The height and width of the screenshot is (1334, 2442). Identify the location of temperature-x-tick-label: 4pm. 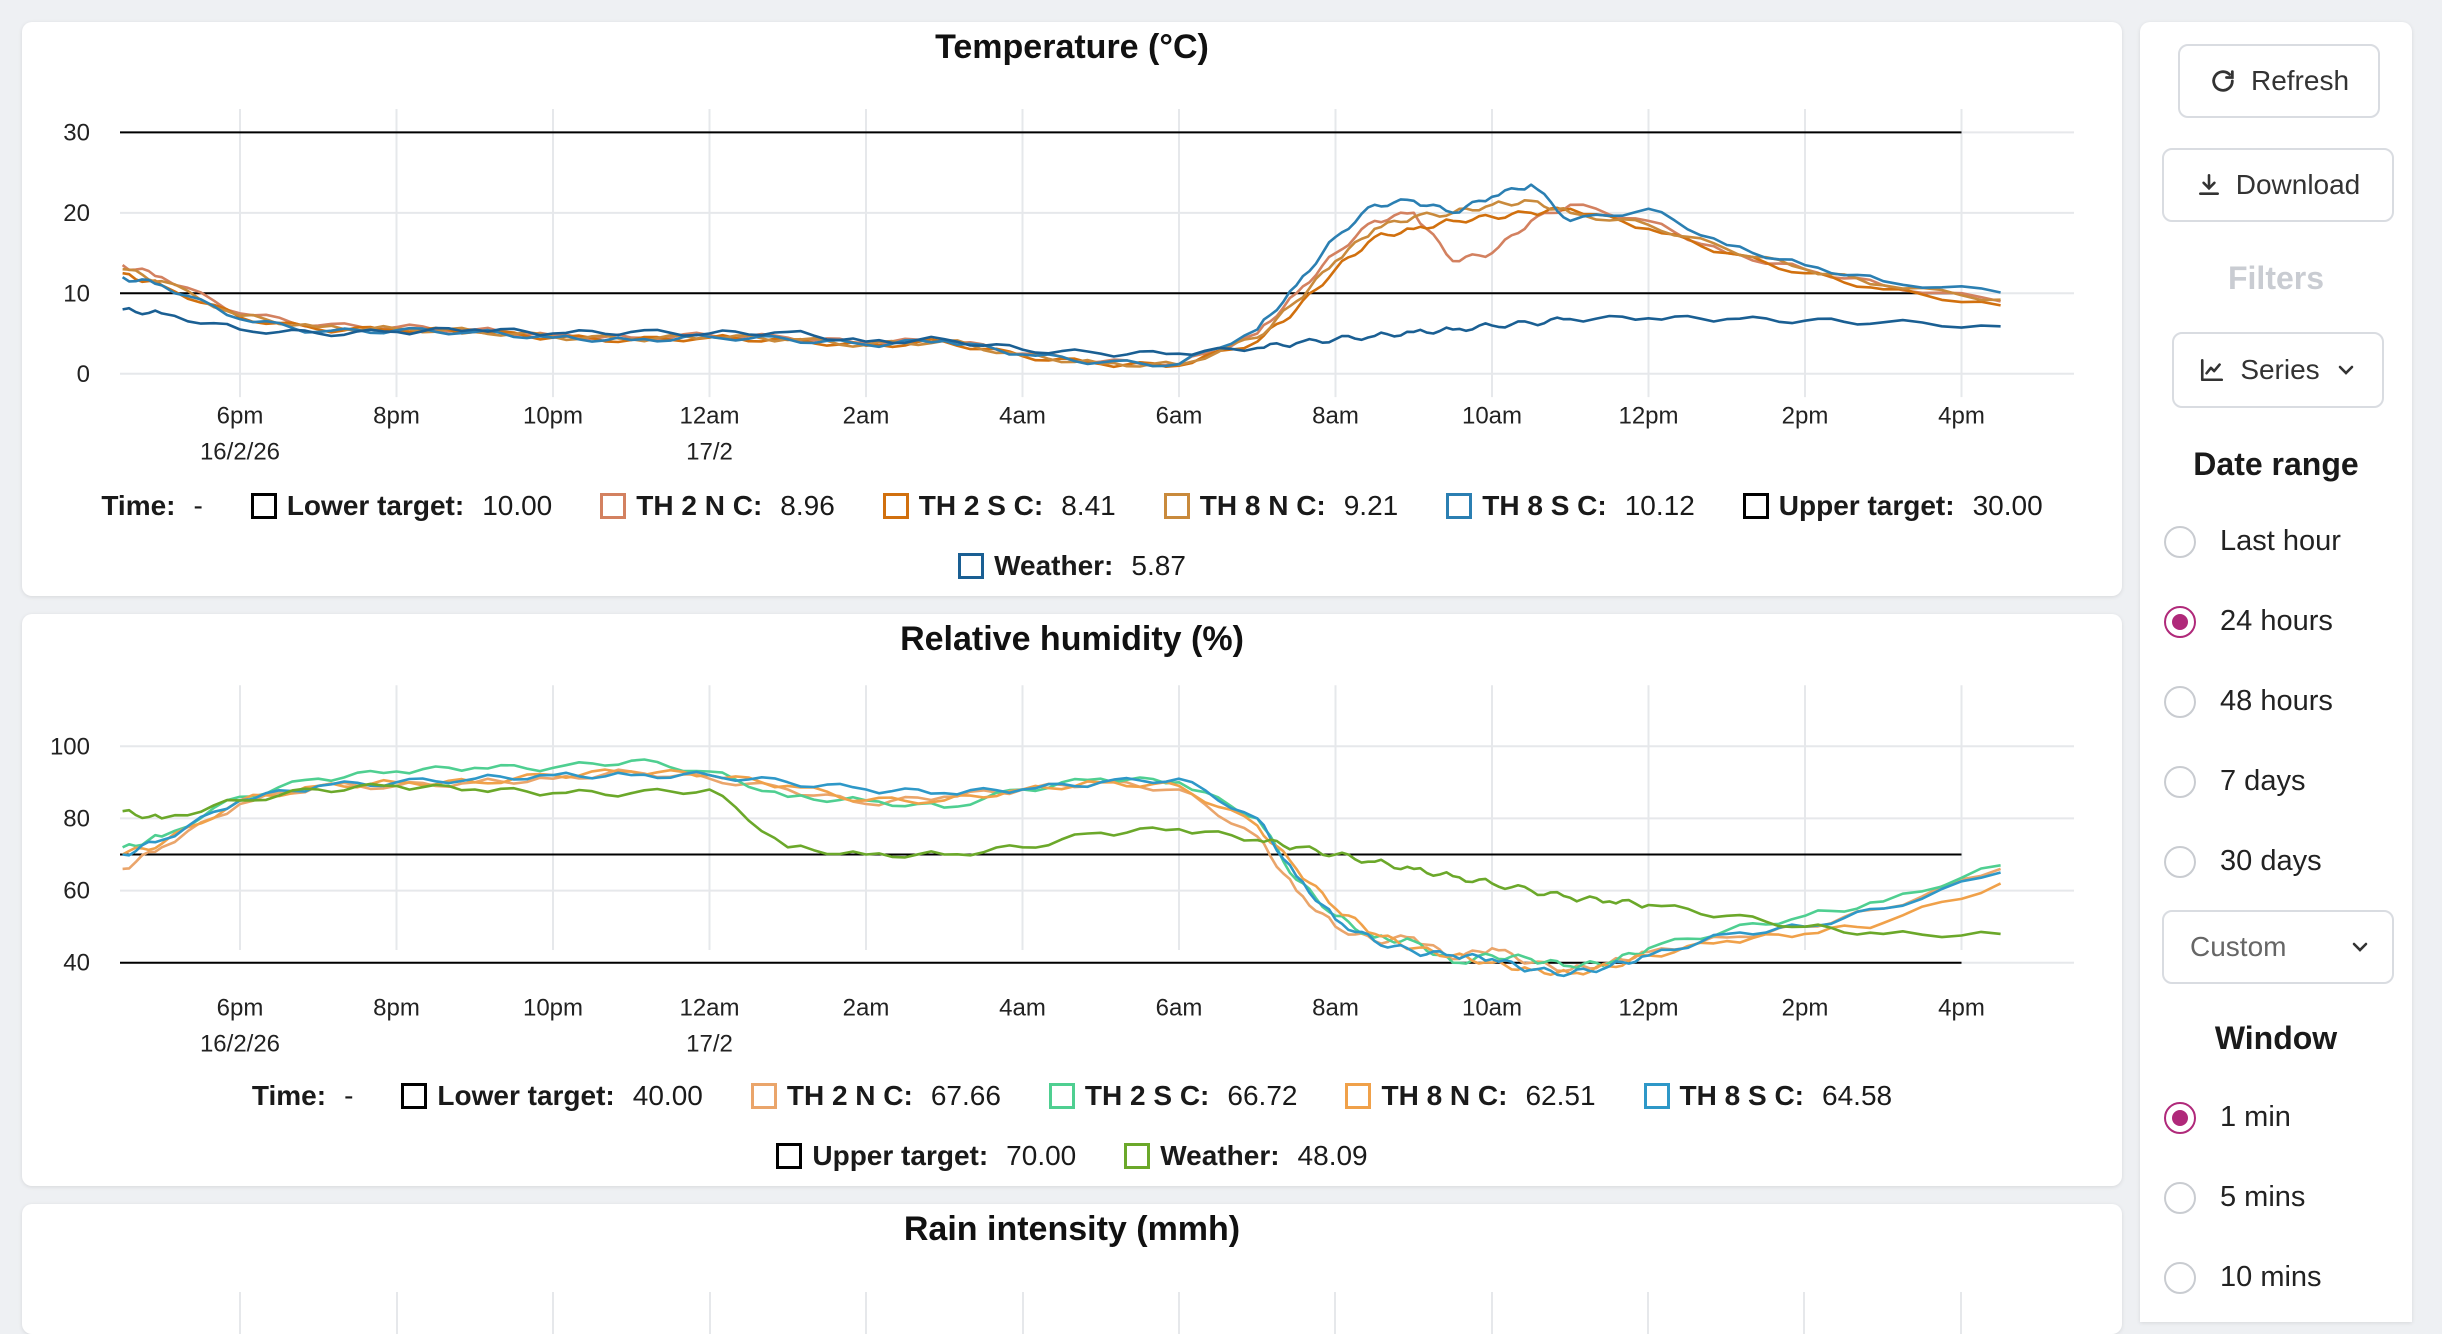
(1961, 416).